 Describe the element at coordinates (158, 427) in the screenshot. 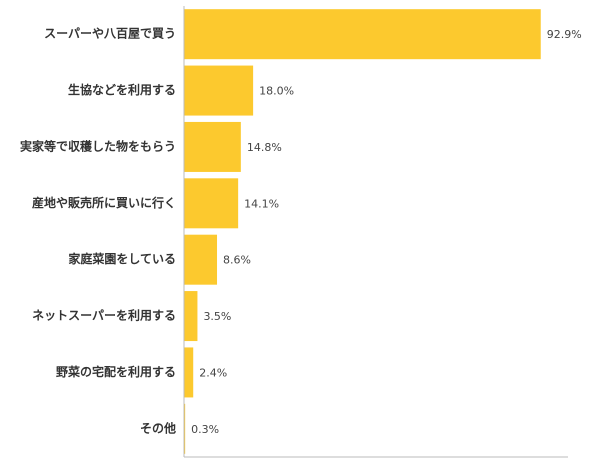

I see `y-tick-label: その他` at that location.